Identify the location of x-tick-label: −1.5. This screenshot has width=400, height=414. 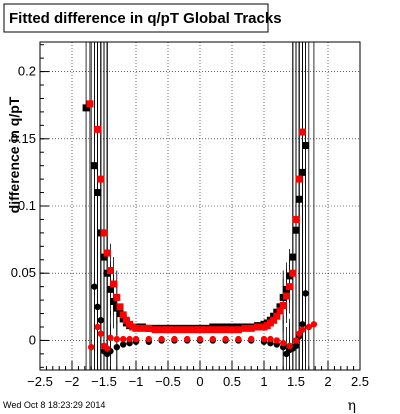
(104, 381).